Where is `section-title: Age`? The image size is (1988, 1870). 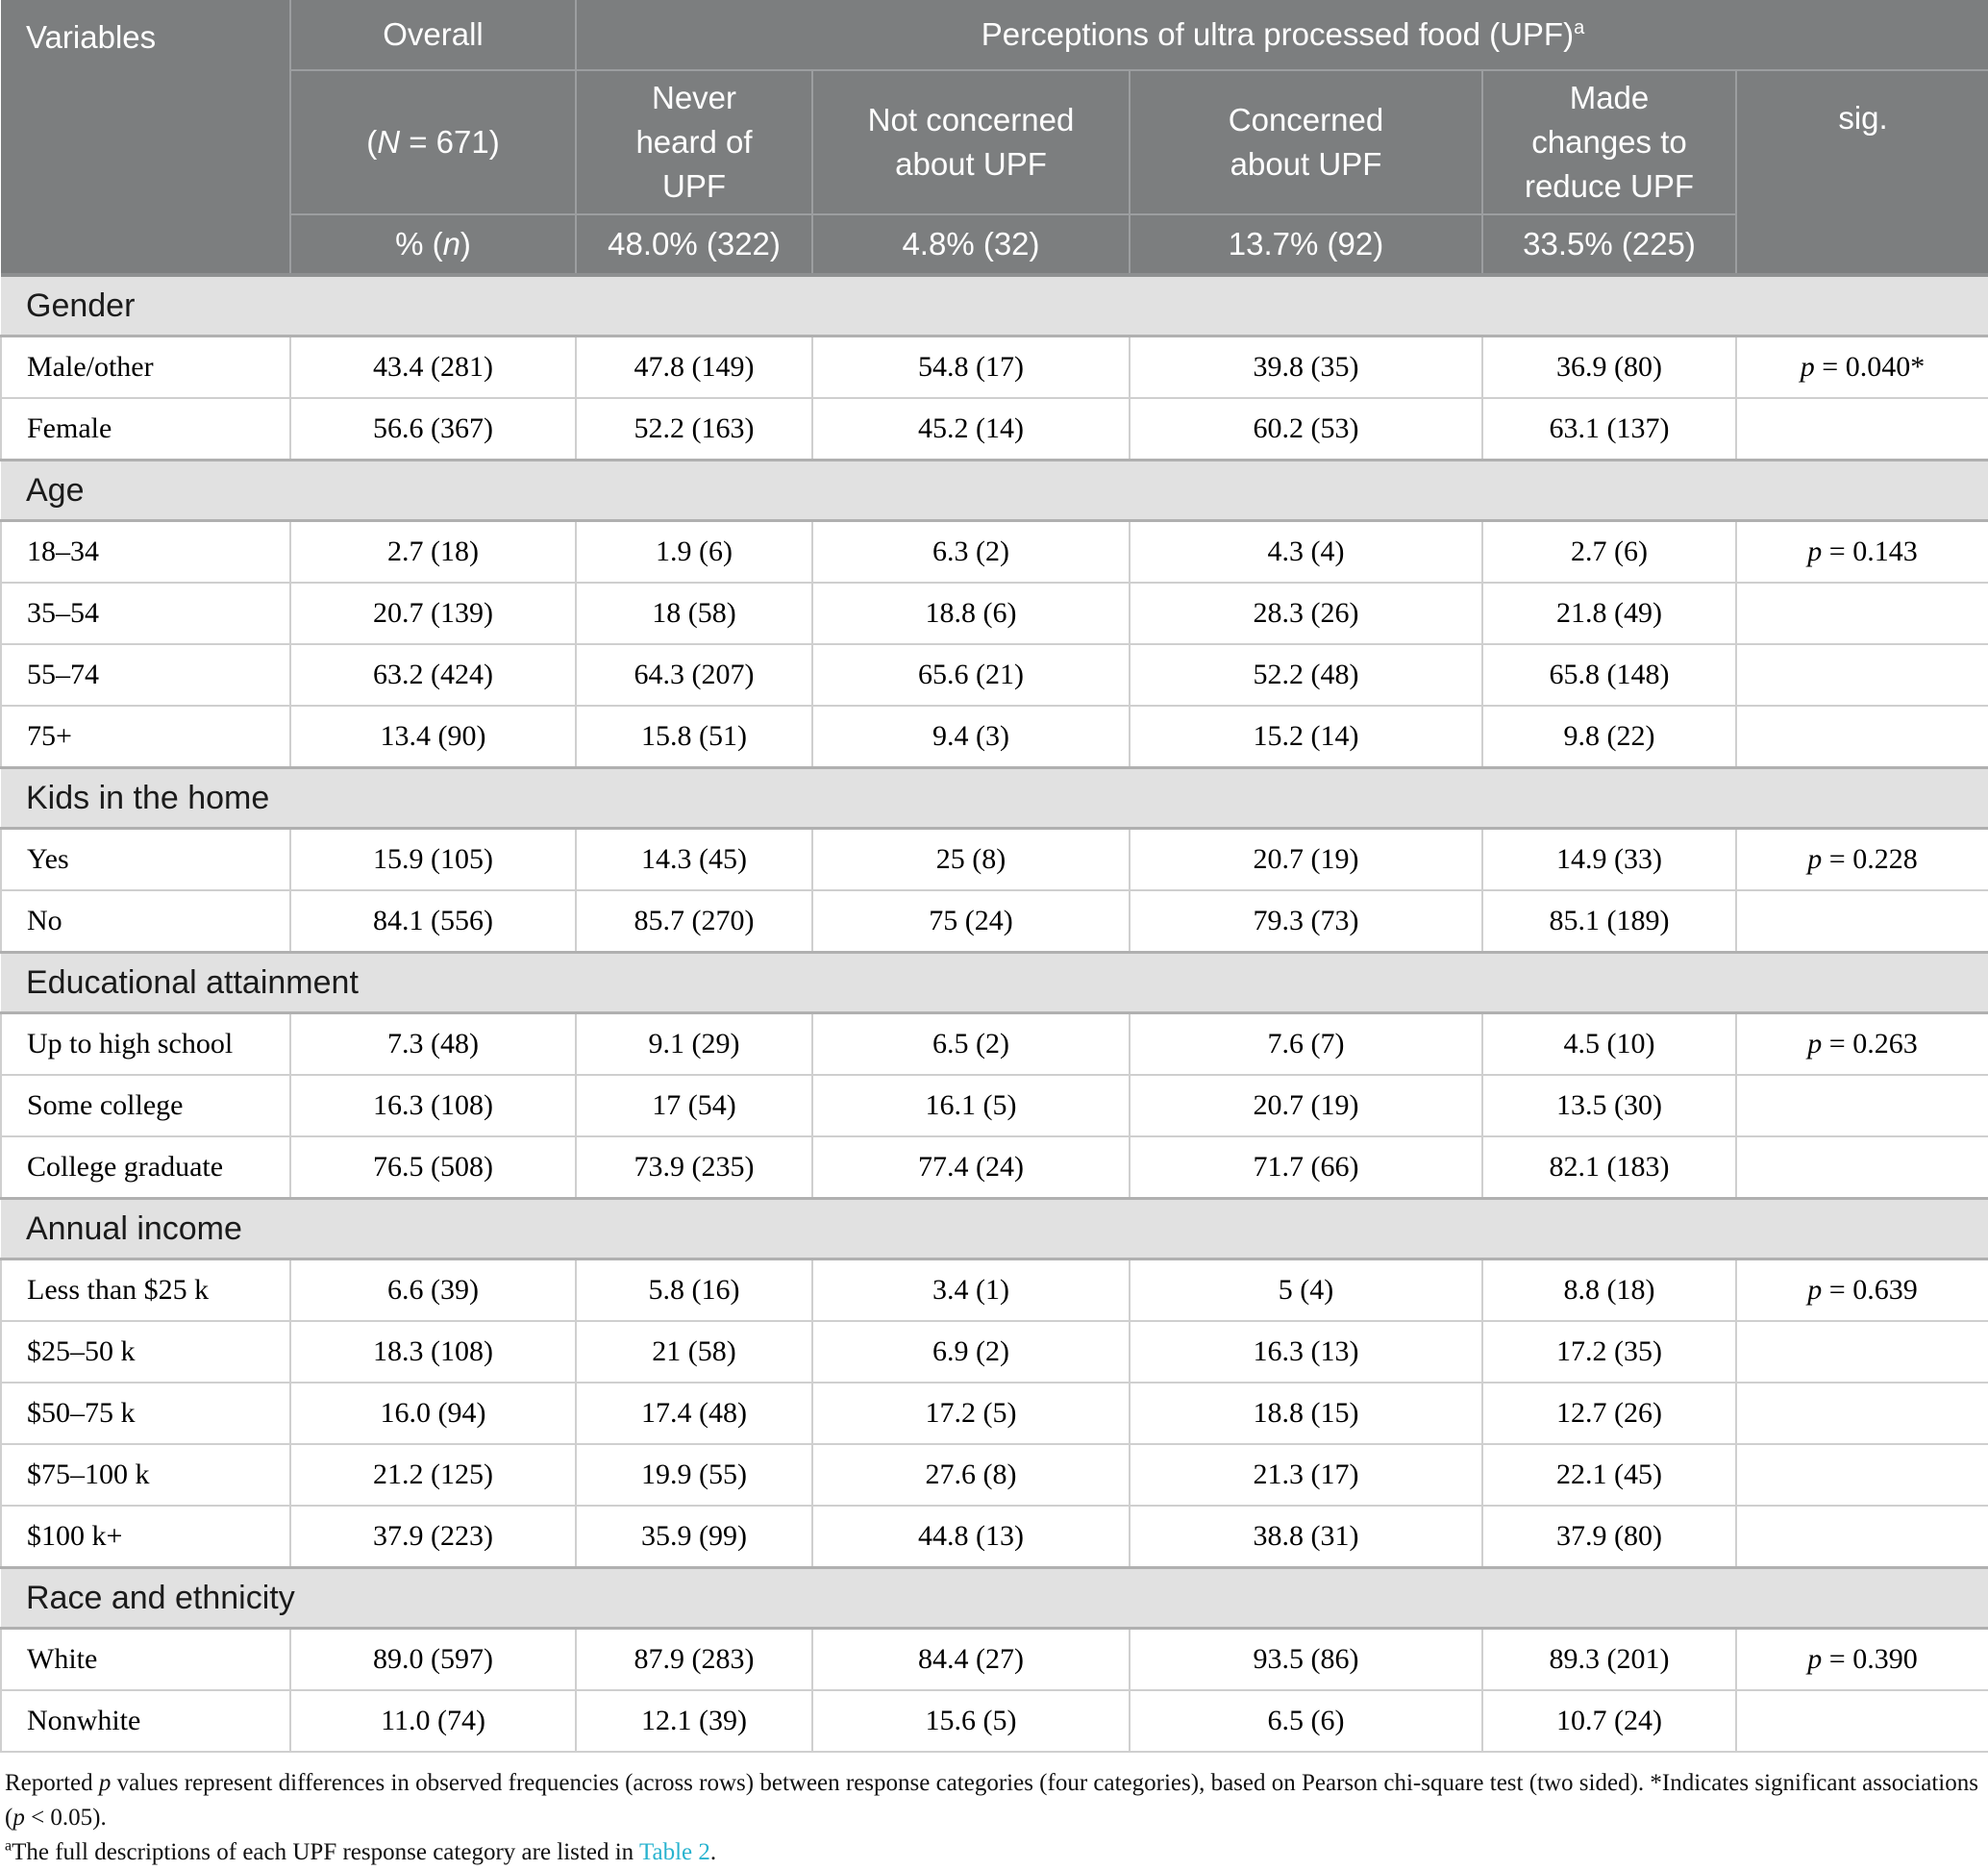 section-title: Age is located at coordinates (994, 490).